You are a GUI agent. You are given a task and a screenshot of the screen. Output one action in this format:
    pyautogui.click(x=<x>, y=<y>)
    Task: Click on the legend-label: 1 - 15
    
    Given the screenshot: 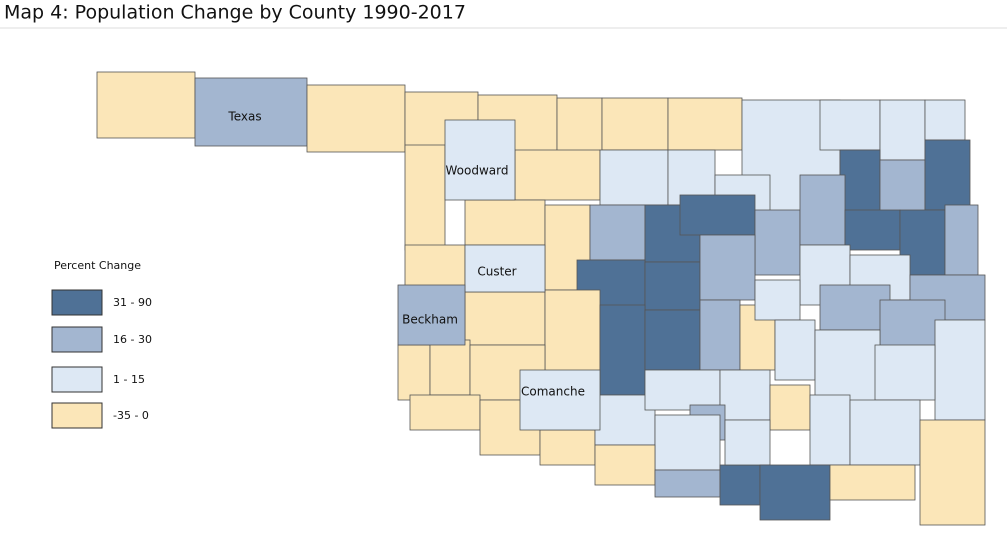 What is the action you would take?
    pyautogui.click(x=129, y=379)
    